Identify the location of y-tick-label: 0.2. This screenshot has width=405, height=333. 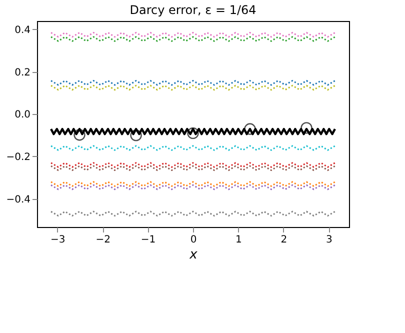
(22, 72).